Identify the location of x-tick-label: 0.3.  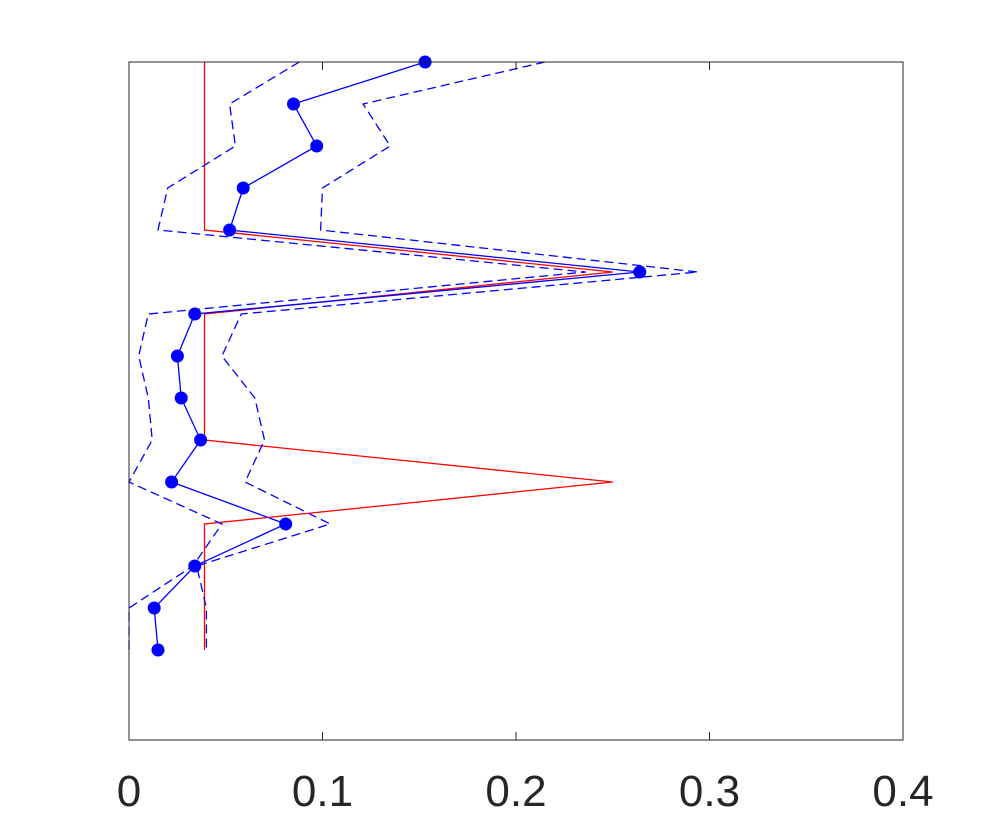
(709, 791).